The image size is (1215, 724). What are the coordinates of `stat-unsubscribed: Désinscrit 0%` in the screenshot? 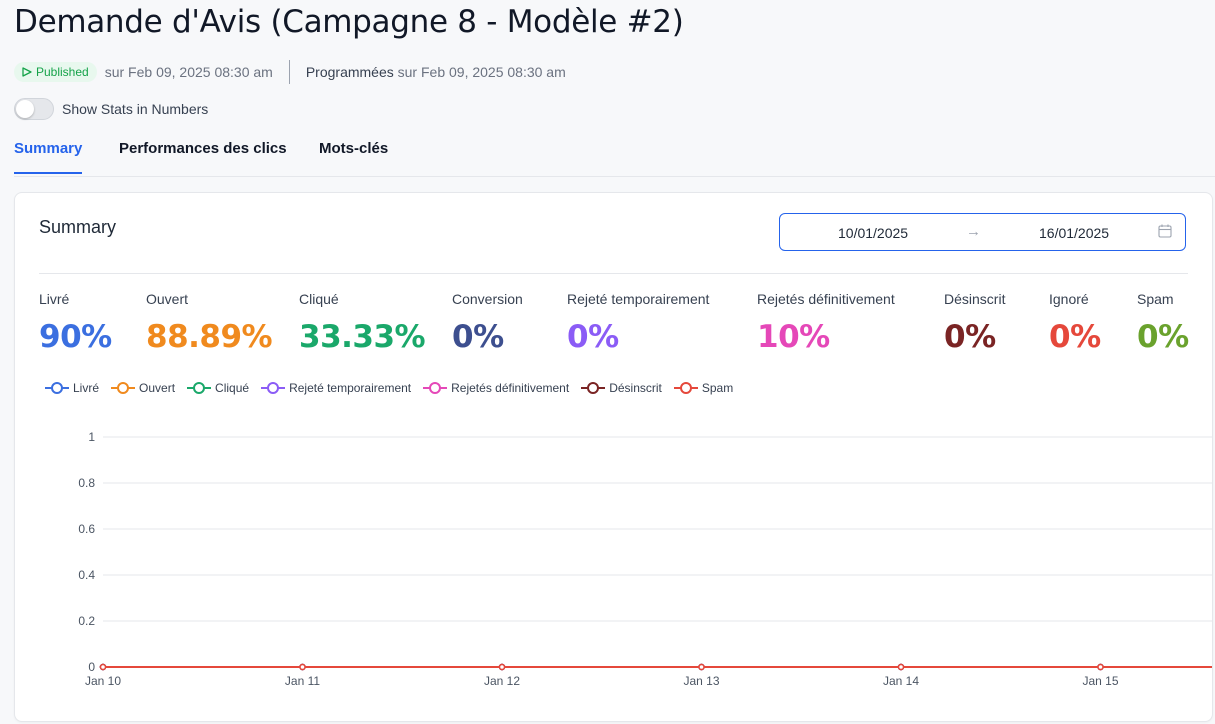 It's located at (974, 323).